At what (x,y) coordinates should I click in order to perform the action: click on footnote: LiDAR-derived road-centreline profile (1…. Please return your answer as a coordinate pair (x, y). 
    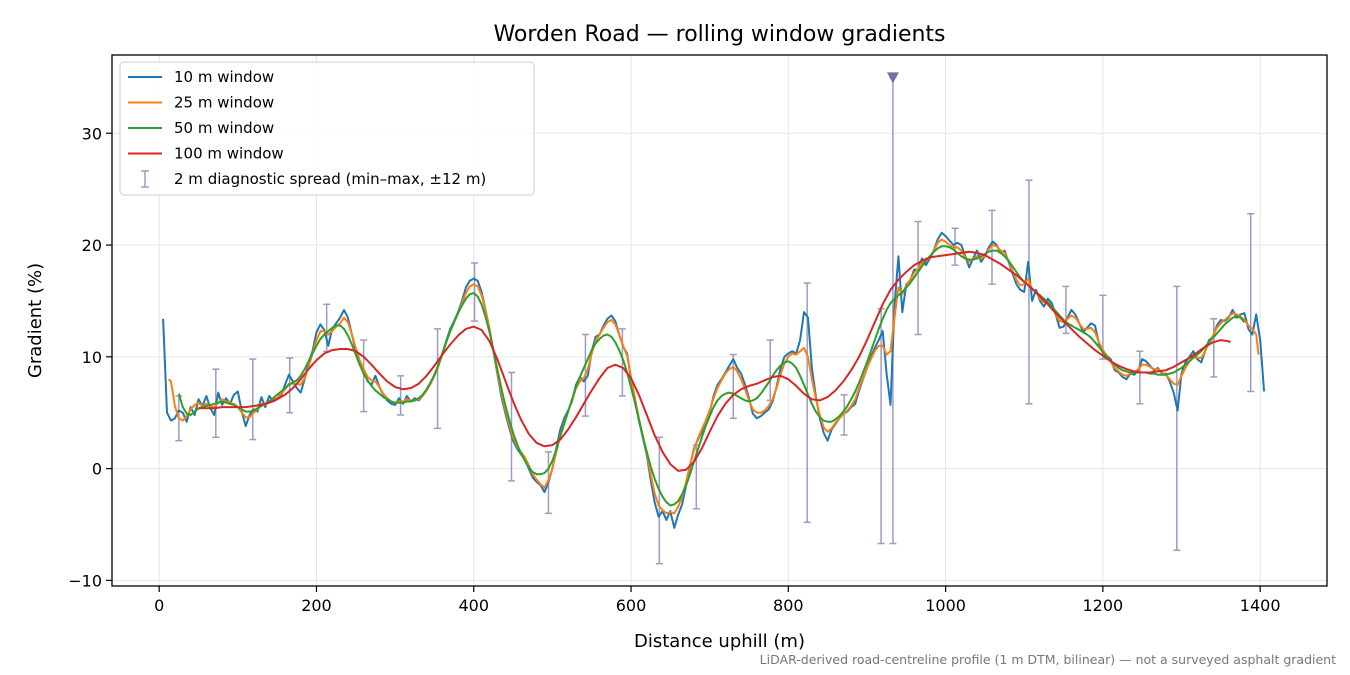
    Looking at the image, I should click on (1048, 659).